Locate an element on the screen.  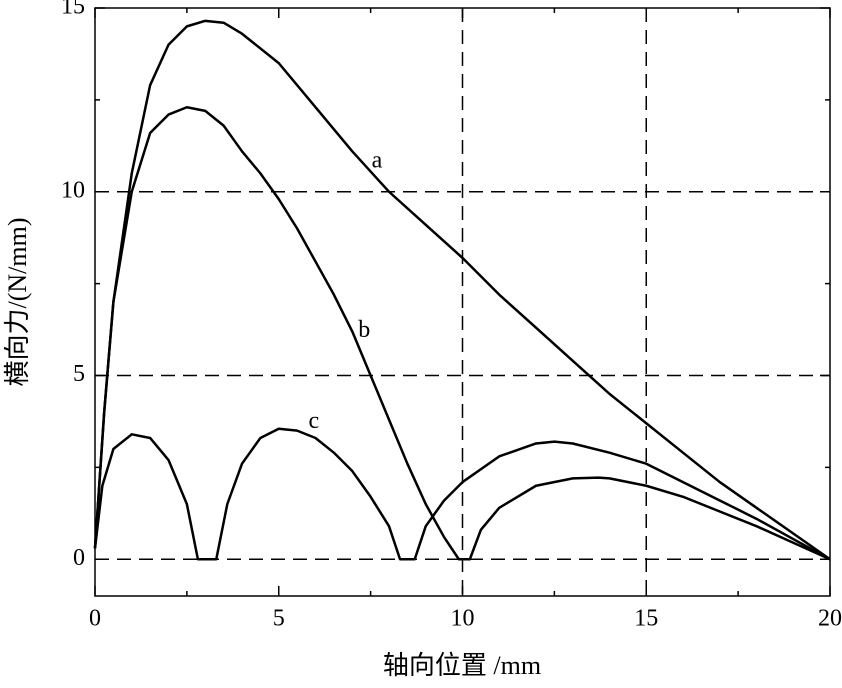
y-tick-label: 15 is located at coordinates (73, 10).